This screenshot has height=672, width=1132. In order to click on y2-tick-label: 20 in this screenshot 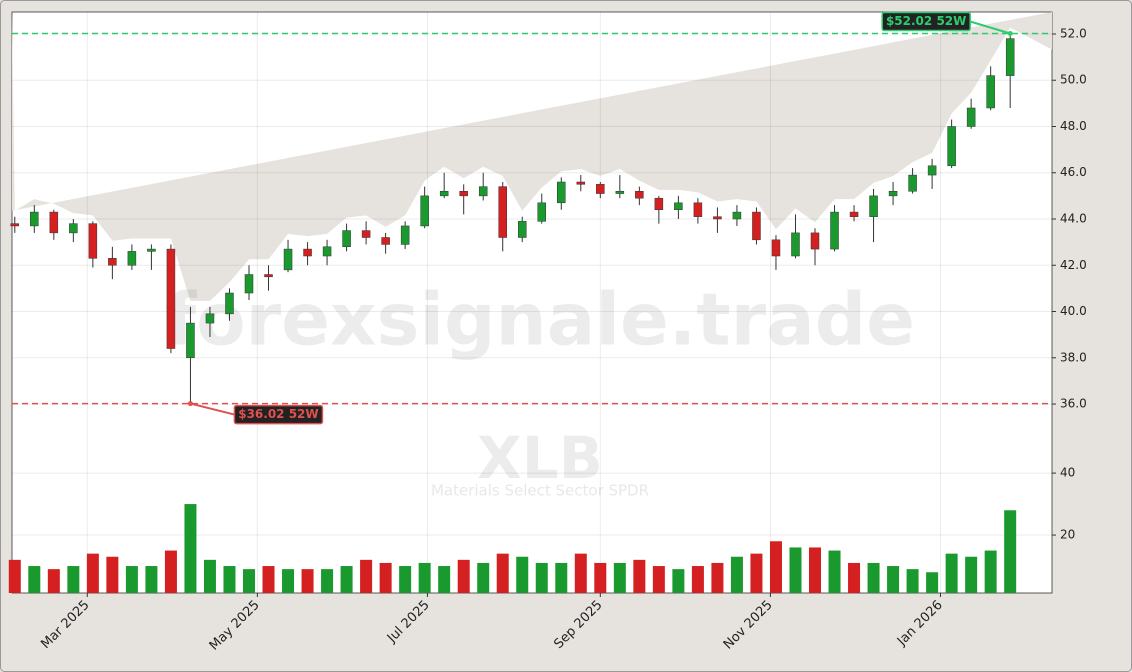, I will do `click(1067, 535)`.